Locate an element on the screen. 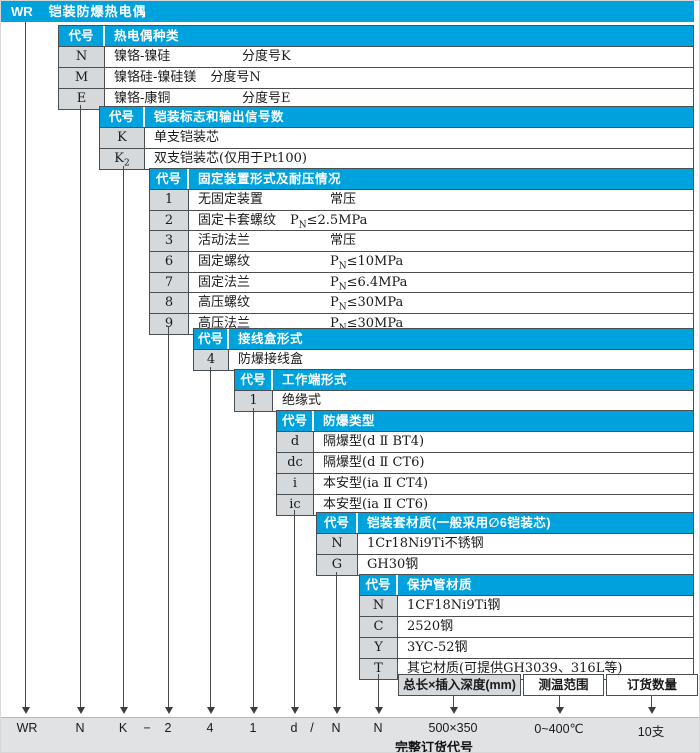 This screenshot has height=753, width=700. order-code-part: 500×350 is located at coordinates (453, 728).